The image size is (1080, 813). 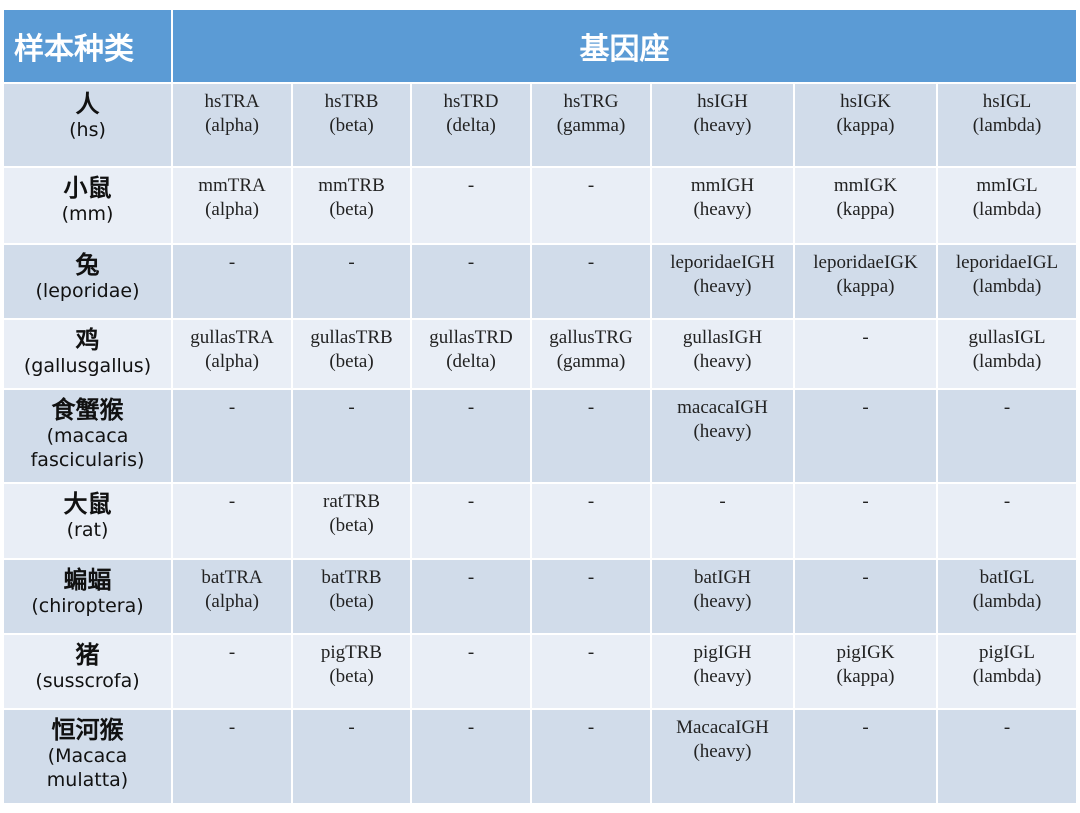 I want to click on species-latin-name: (hs), so click(x=87, y=130).